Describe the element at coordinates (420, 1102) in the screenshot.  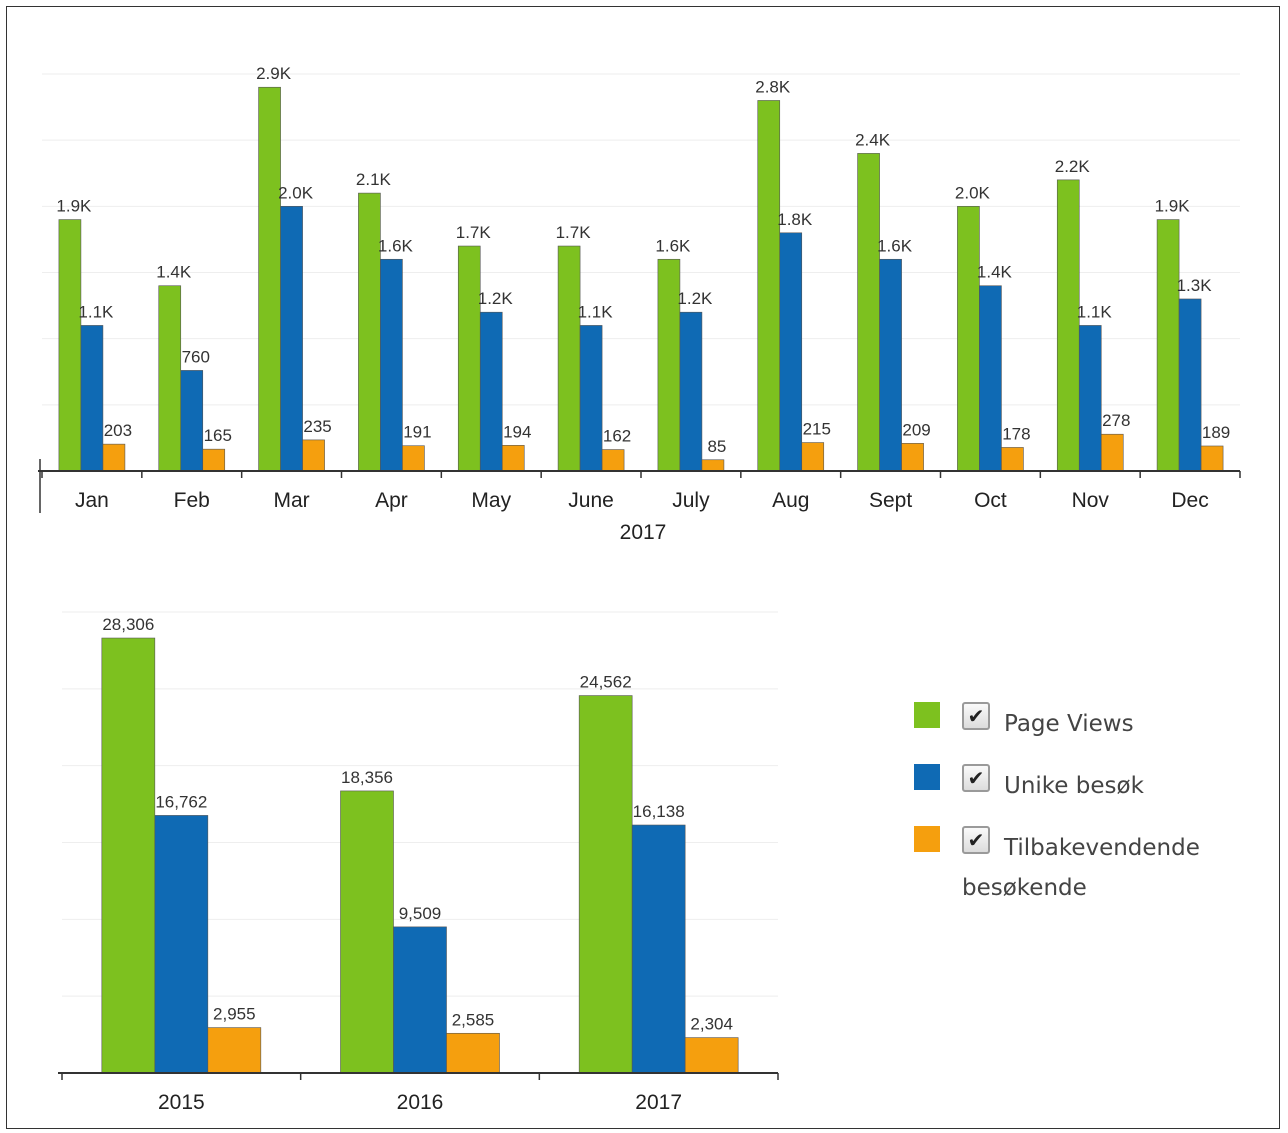
I see `x-tick-label: 2016` at that location.